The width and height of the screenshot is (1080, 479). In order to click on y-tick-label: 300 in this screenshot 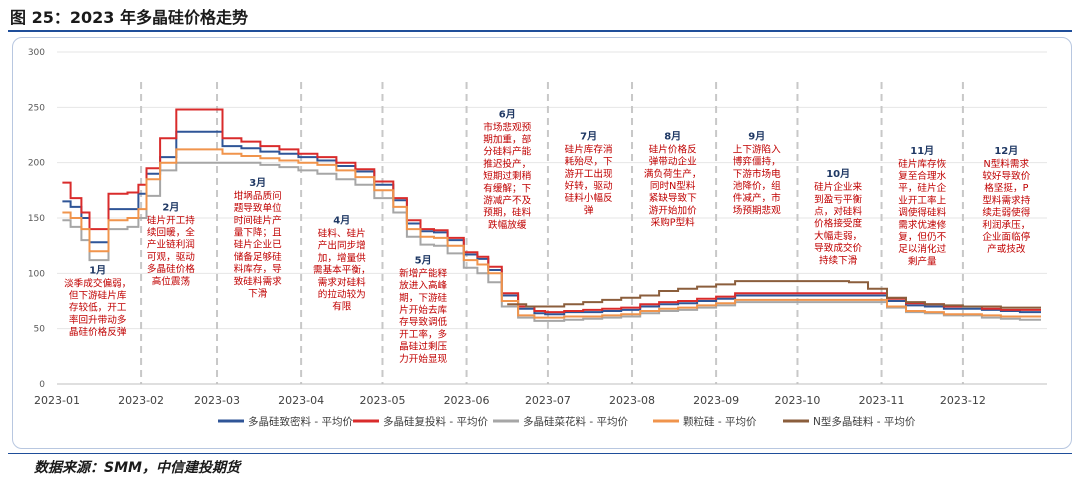, I will do `click(36, 53)`.